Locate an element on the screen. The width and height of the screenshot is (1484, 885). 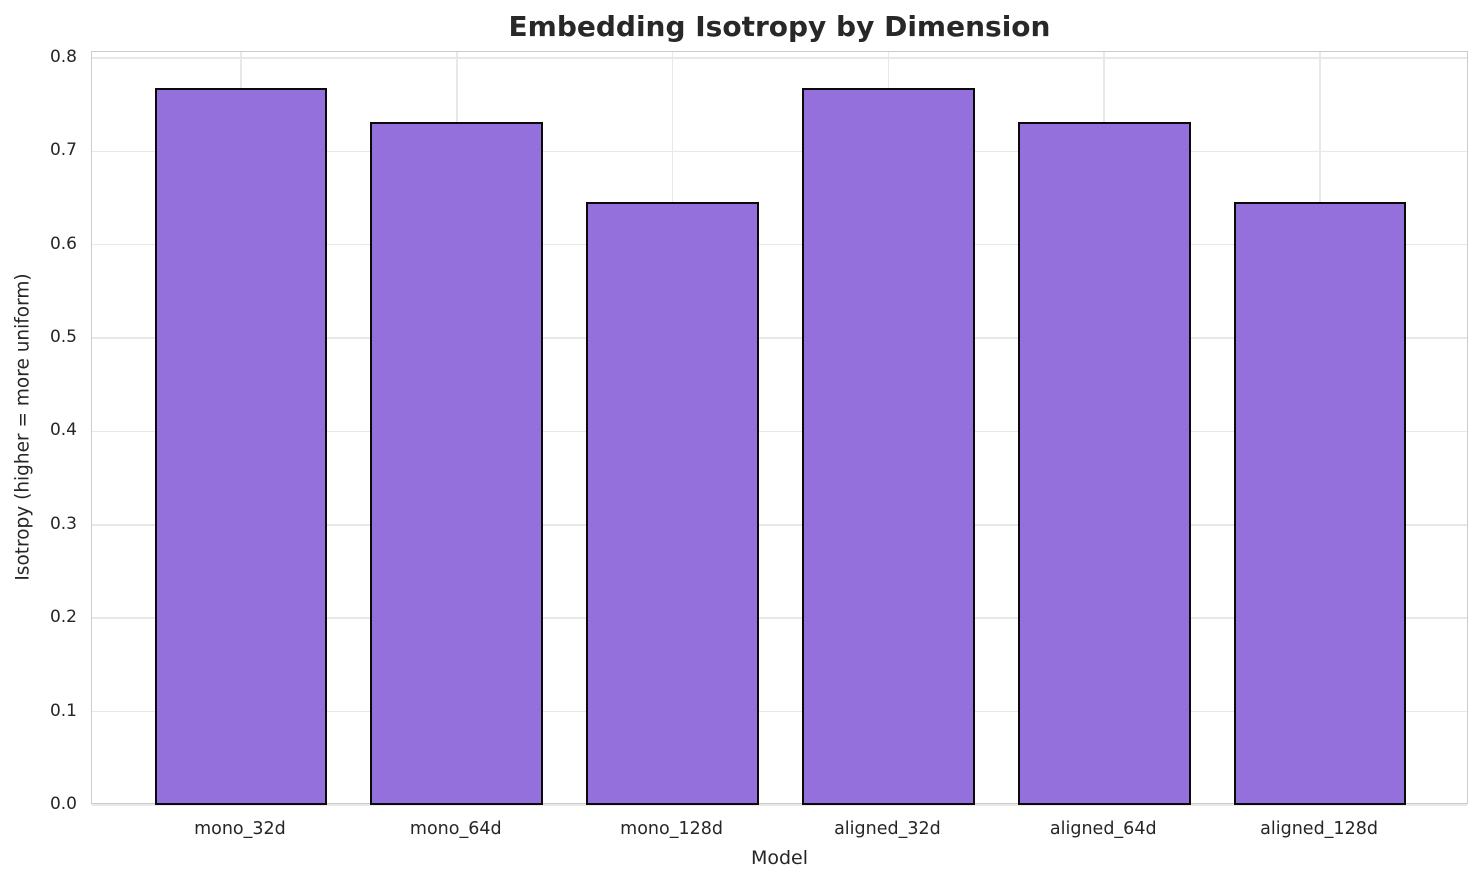
ytick-label-0.5: 0.5 is located at coordinates (63, 337).